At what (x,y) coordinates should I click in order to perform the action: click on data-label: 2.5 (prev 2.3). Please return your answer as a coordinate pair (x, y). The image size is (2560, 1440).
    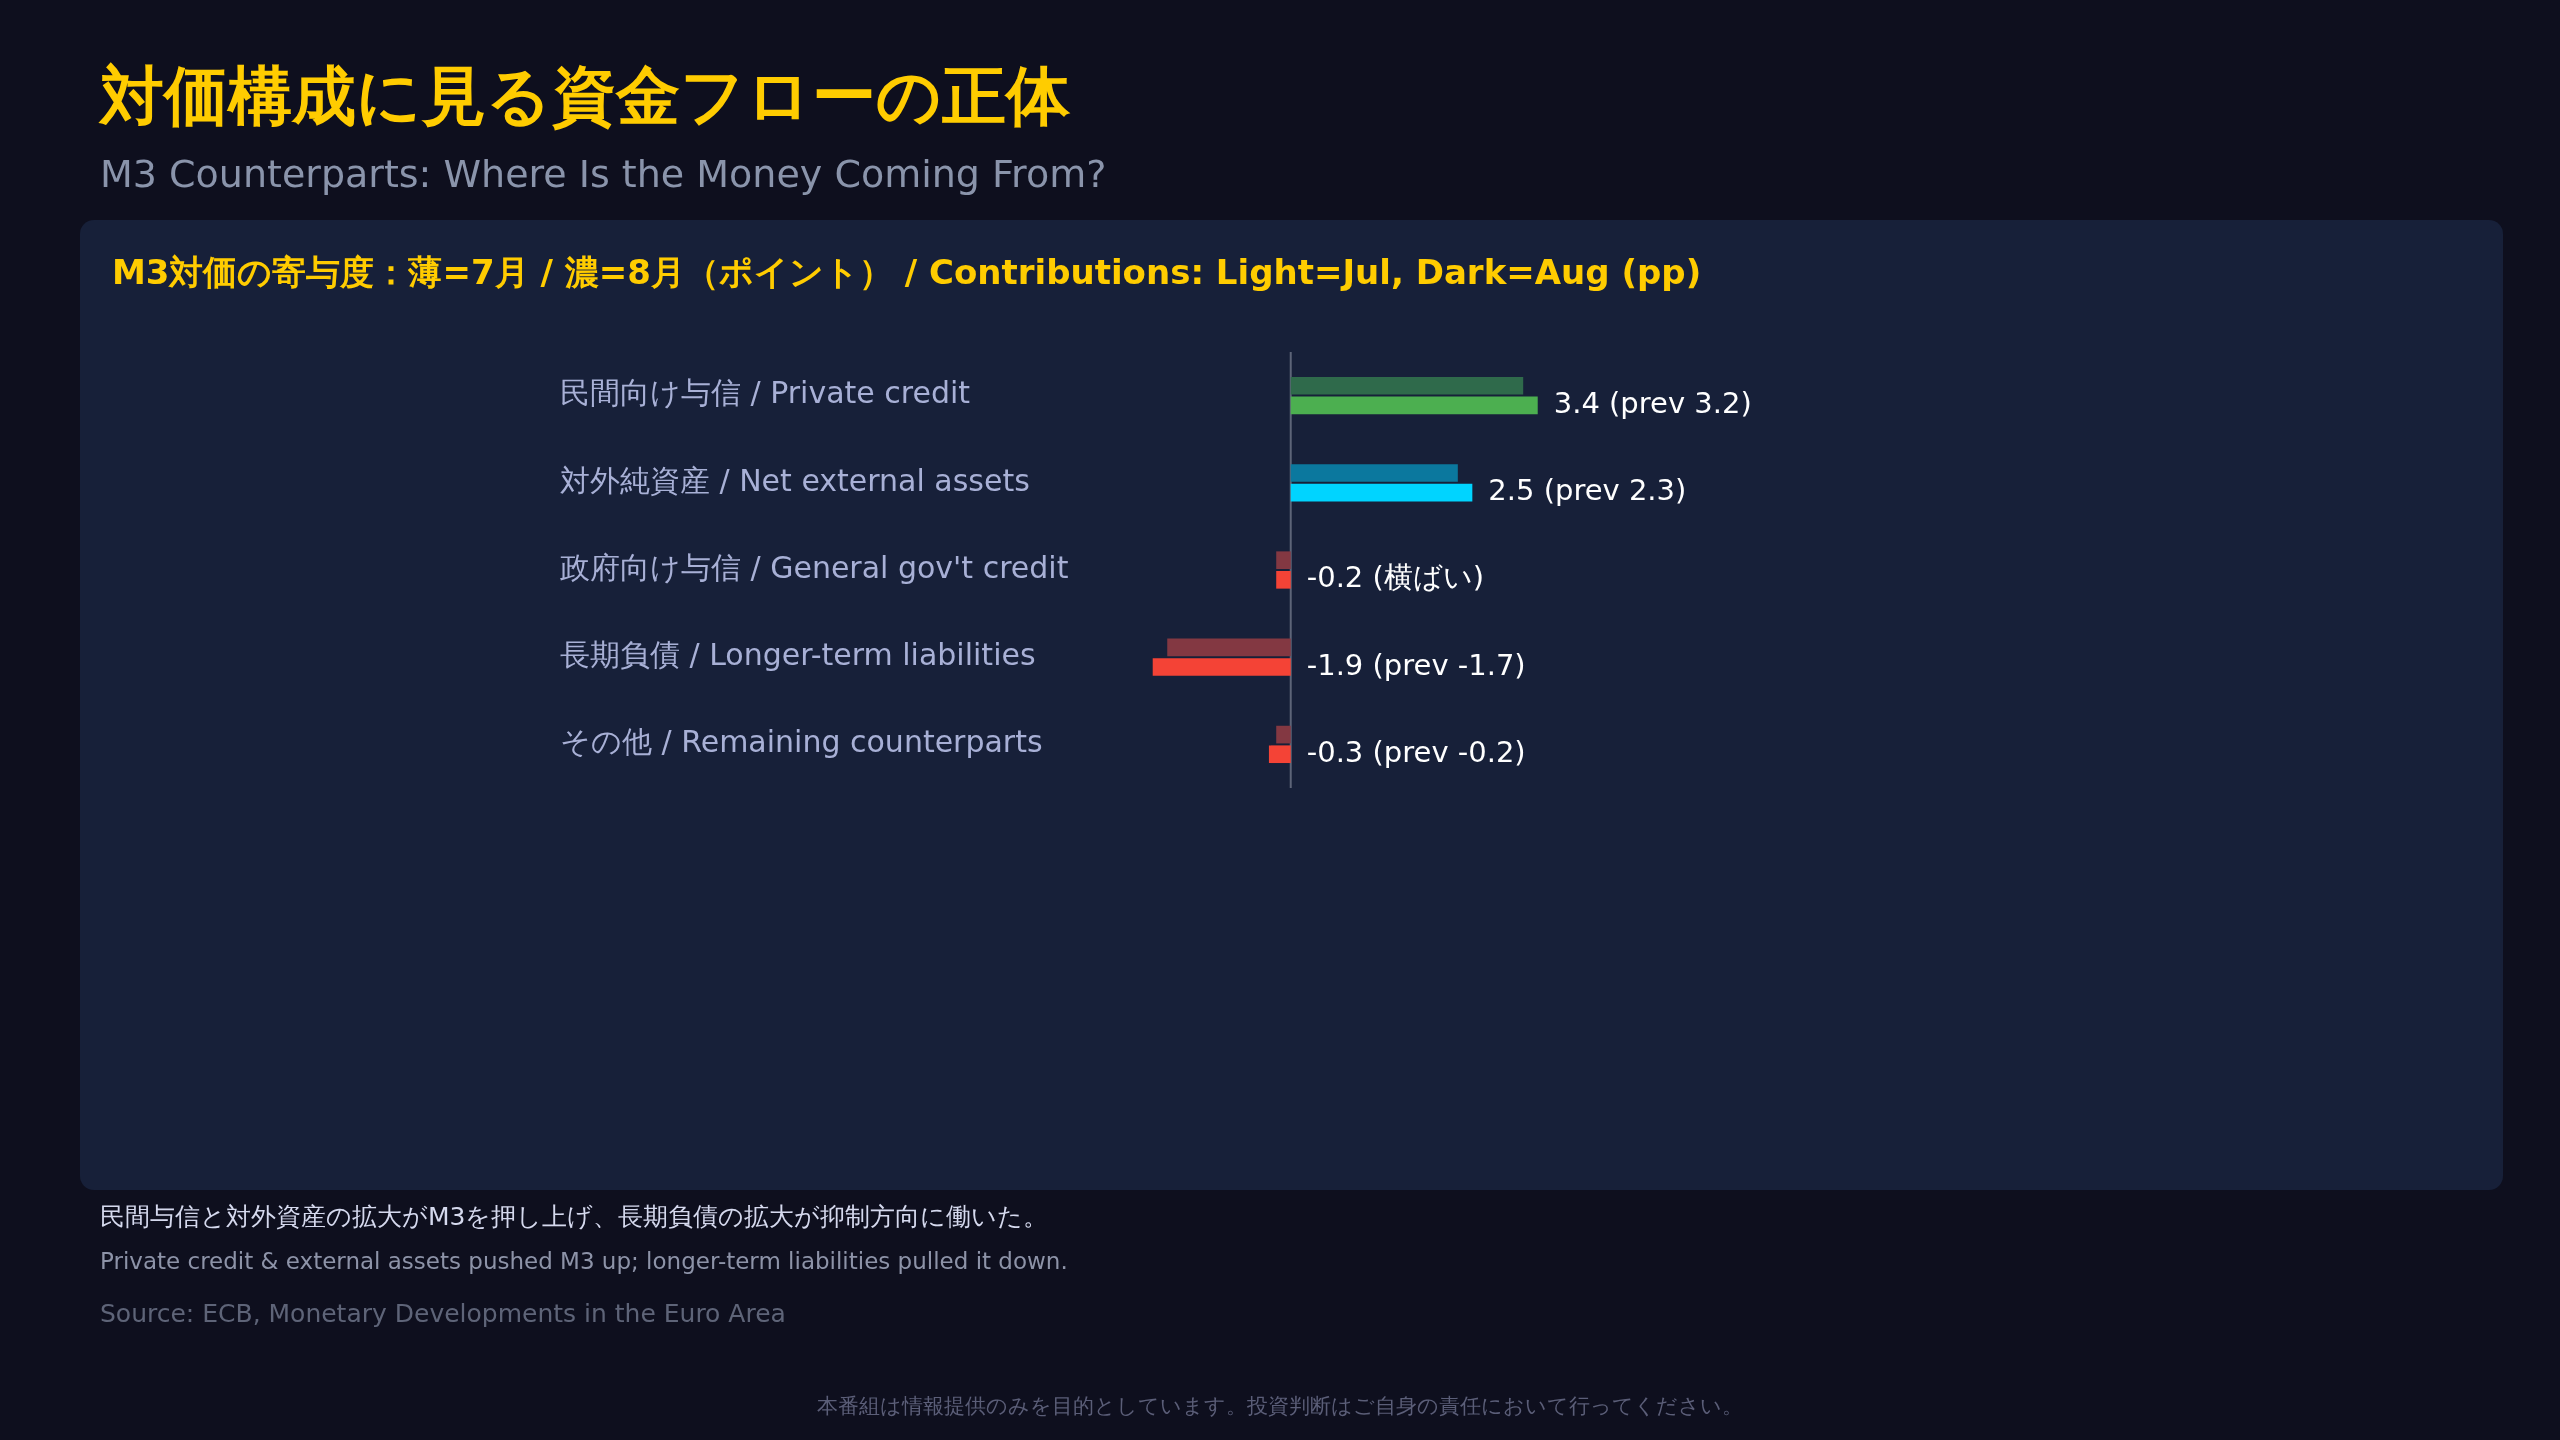
    Looking at the image, I should click on (1587, 490).